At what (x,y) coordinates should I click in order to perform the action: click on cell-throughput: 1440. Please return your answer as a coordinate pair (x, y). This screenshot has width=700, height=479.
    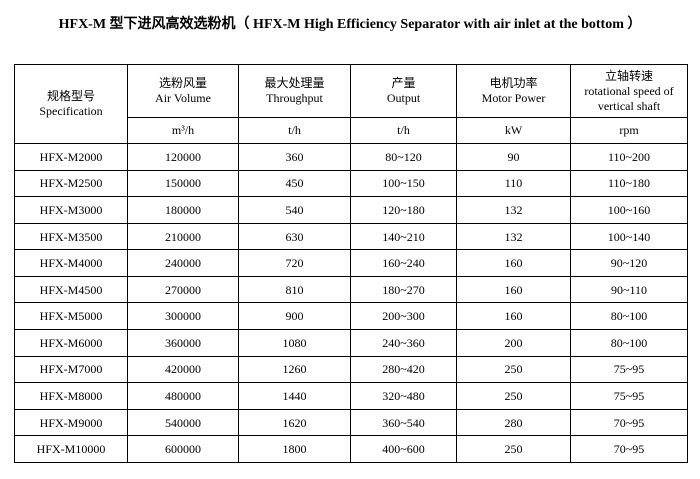
    Looking at the image, I should click on (294, 396).